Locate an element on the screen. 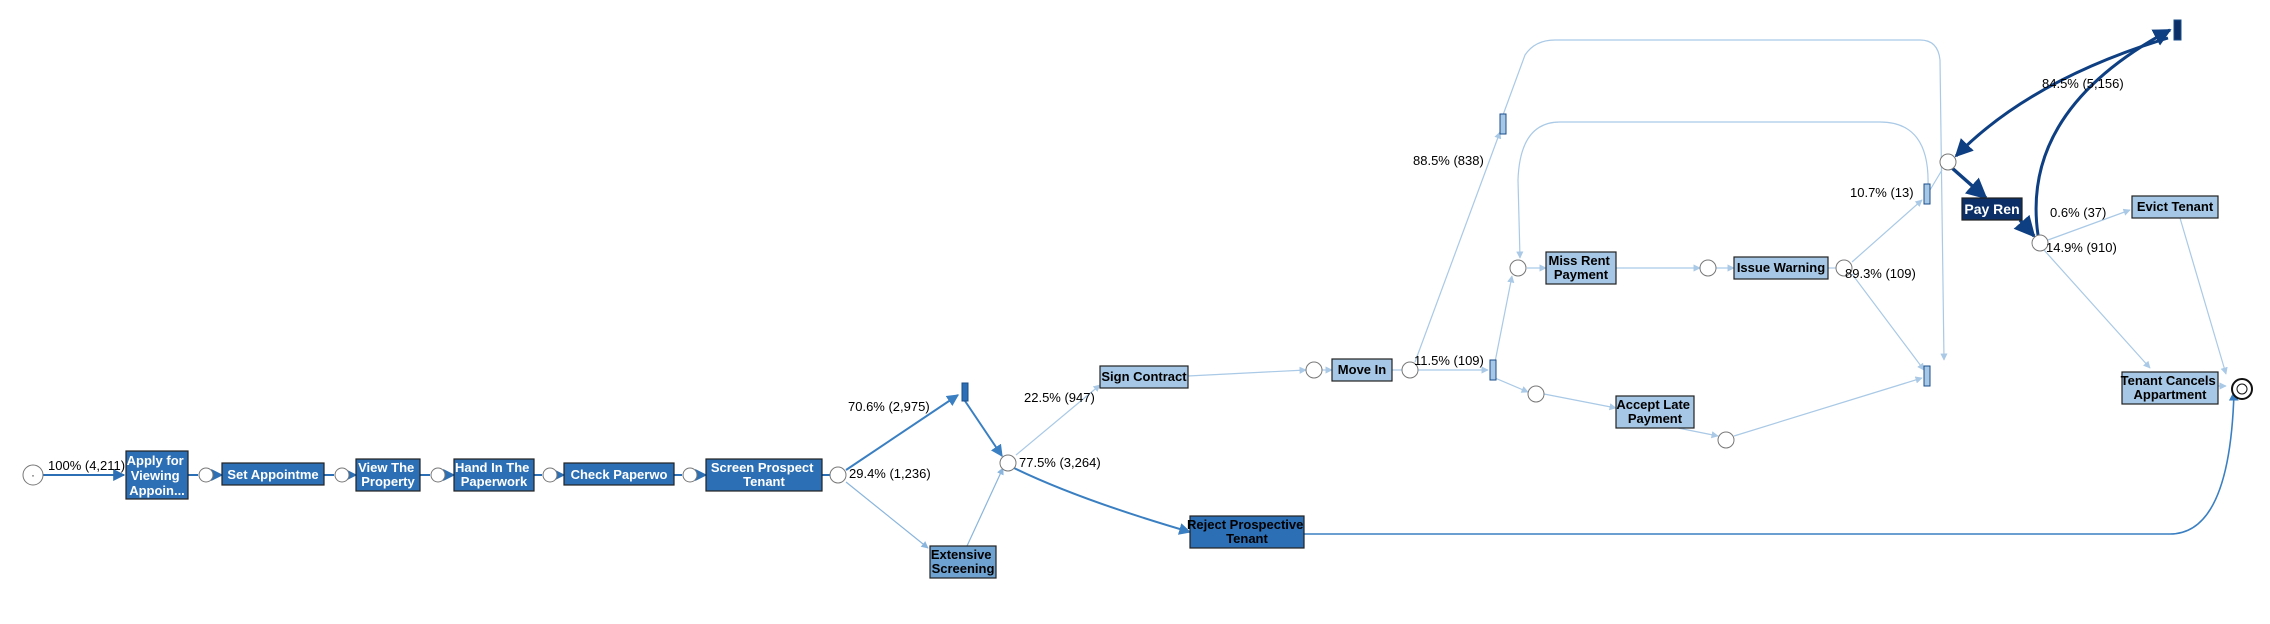 This screenshot has width=2270, height=624. activity-hand-box is located at coordinates (494, 475).